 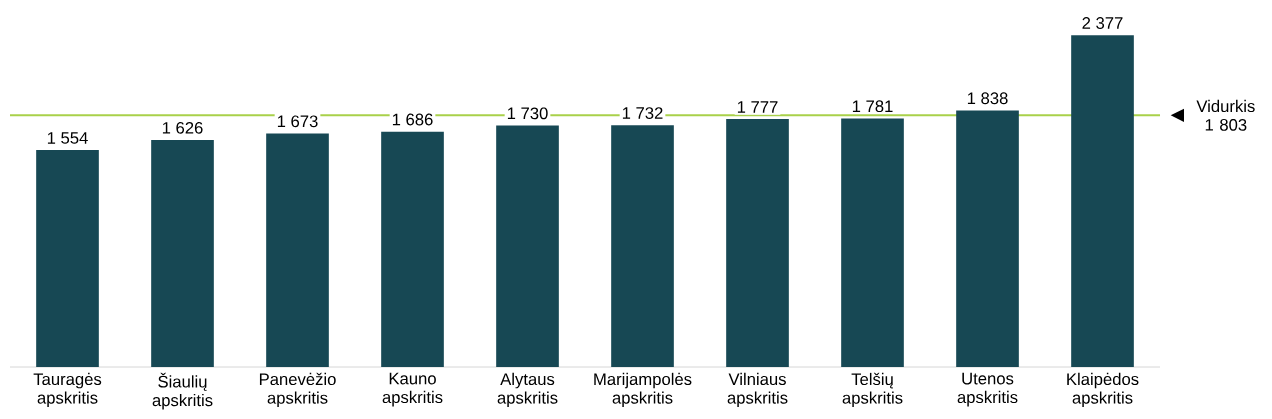 I want to click on x-tick-label: Marijampolės apskritis, so click(x=643, y=390).